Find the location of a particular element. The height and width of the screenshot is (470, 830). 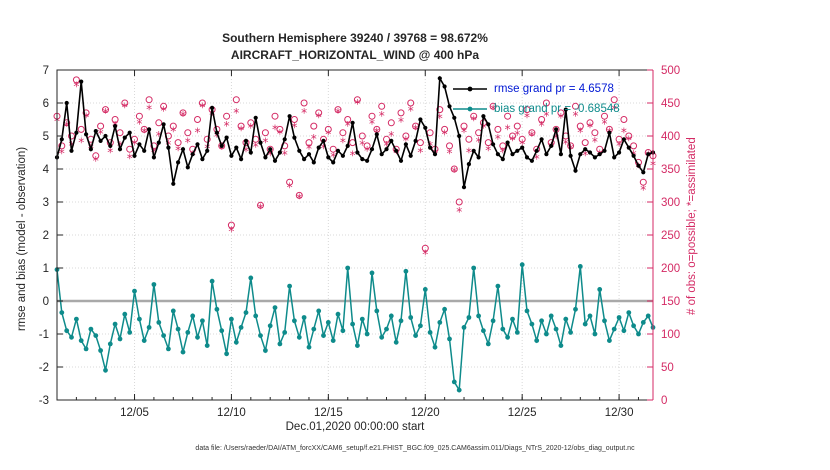

svg-text: -2 is located at coordinates (44, 368).